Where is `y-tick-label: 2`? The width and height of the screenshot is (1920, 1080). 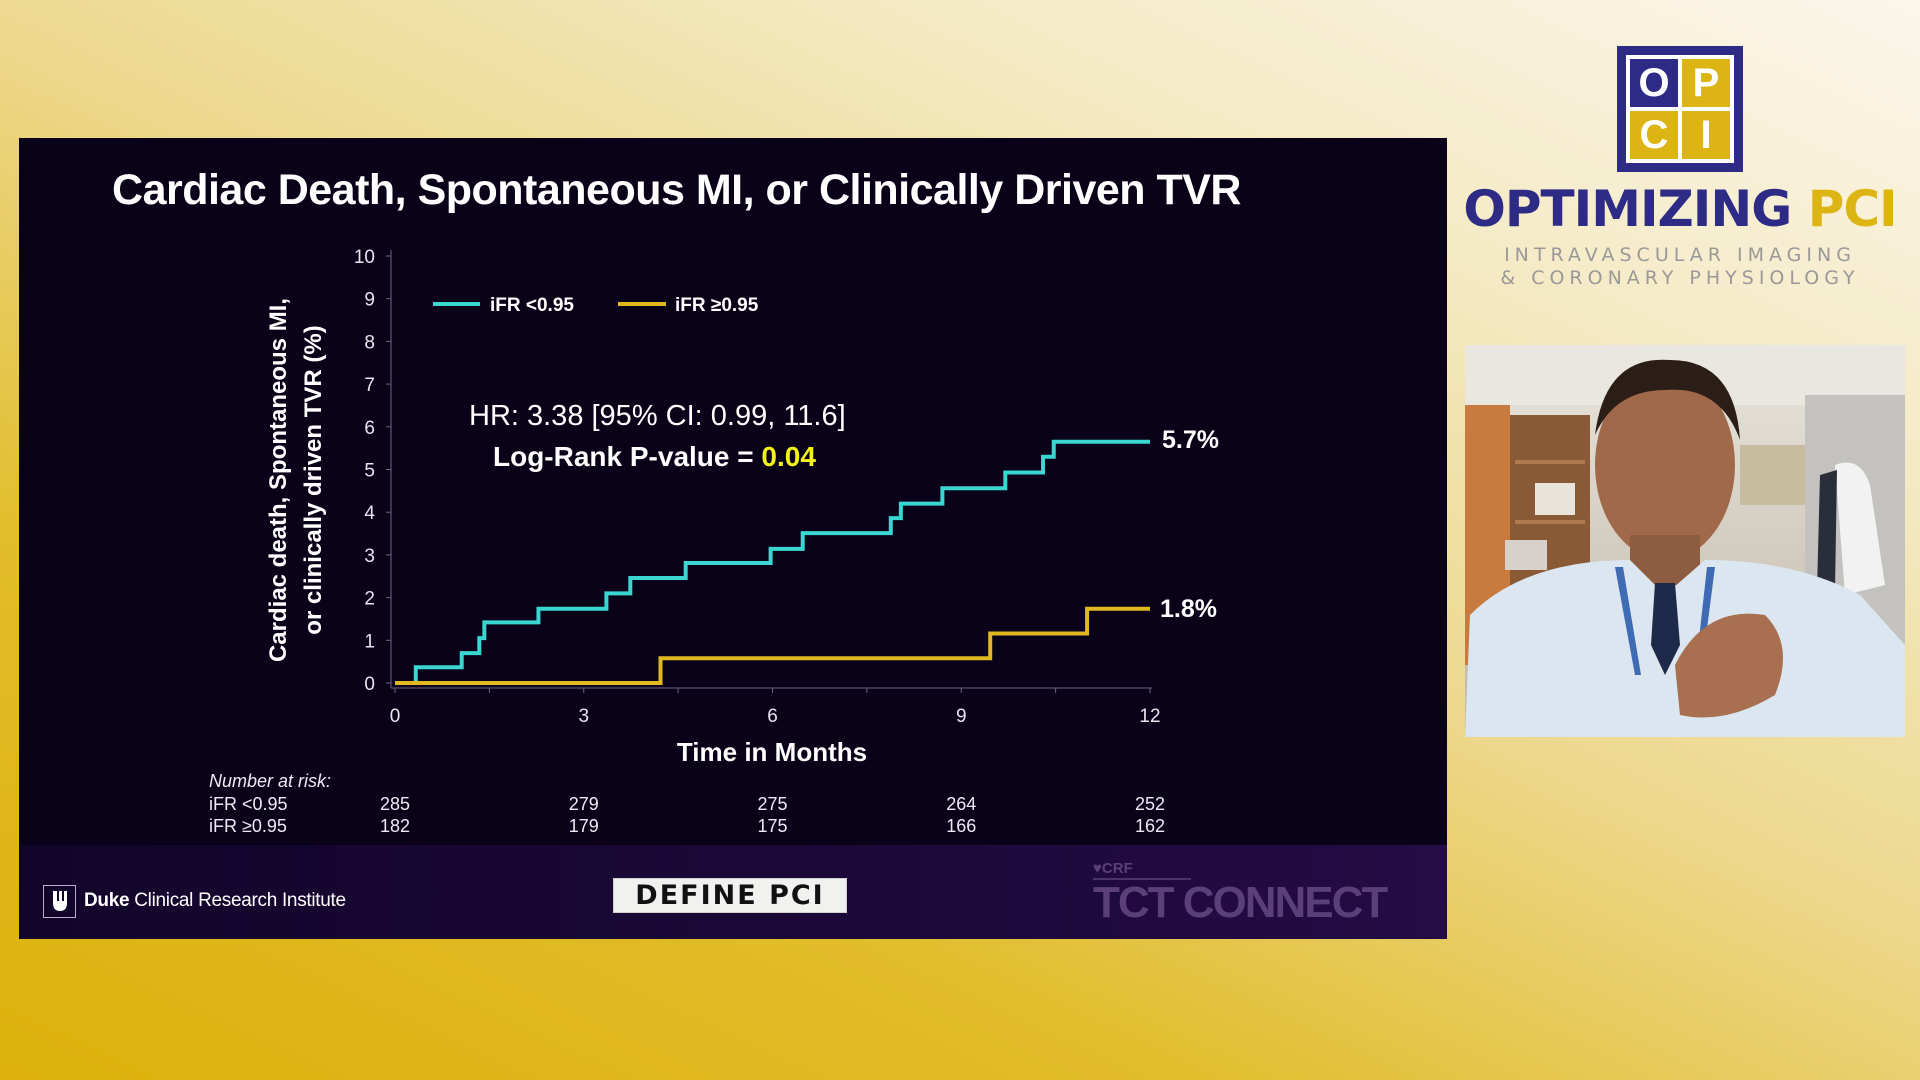 y-tick-label: 2 is located at coordinates (369, 599).